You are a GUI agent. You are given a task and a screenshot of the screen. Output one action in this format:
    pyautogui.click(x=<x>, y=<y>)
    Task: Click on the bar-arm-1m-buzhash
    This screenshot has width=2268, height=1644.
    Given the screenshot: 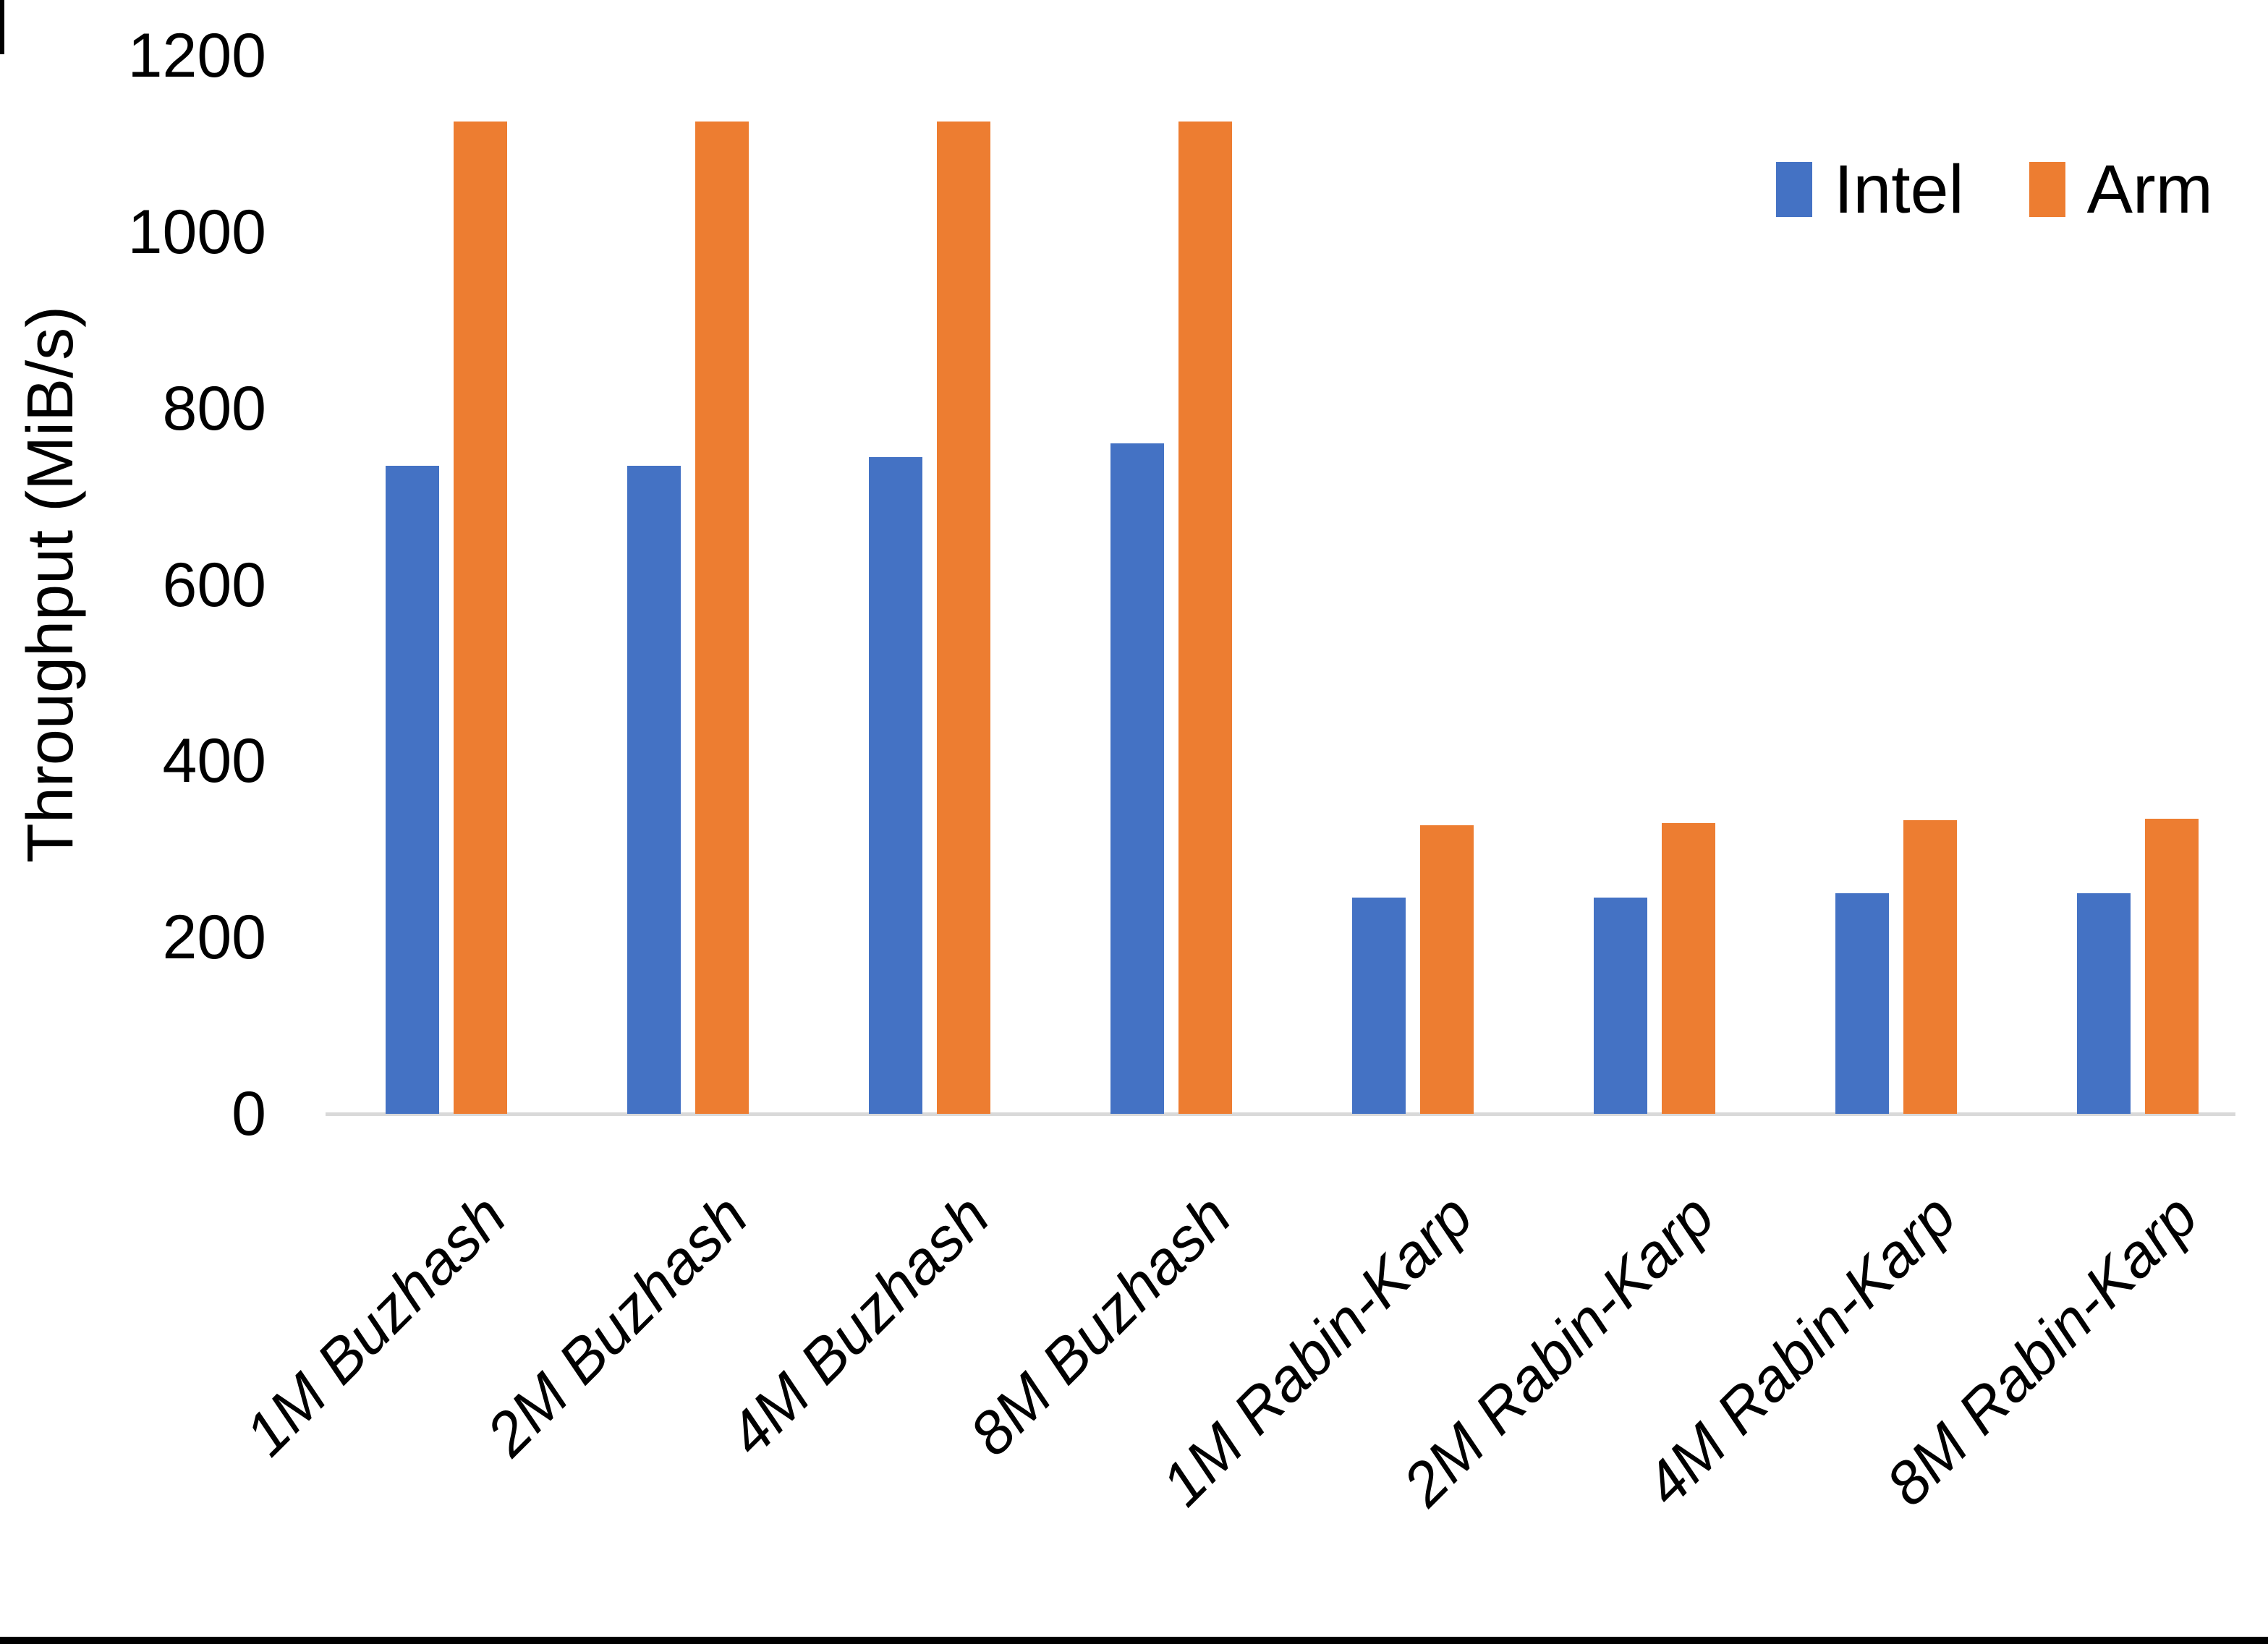 What is the action you would take?
    pyautogui.click(x=481, y=618)
    